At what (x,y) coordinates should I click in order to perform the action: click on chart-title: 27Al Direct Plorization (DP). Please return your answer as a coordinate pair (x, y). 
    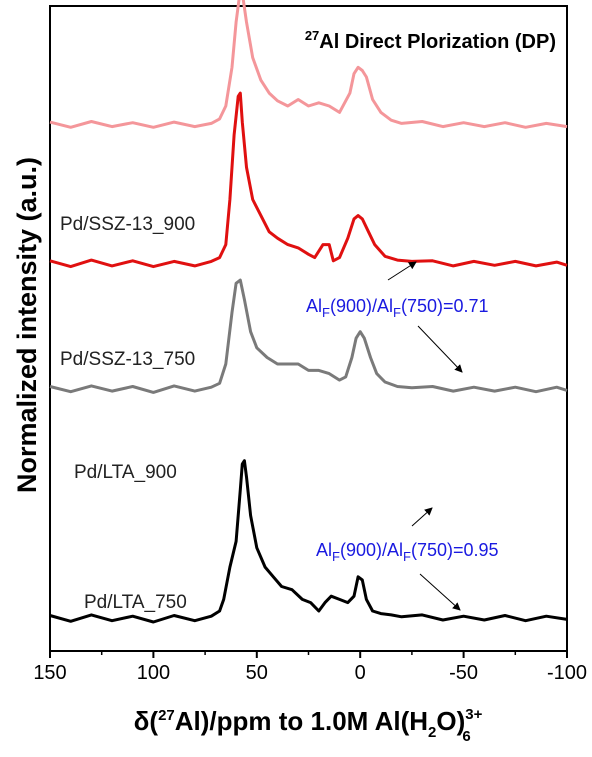
    Looking at the image, I should click on (430, 40).